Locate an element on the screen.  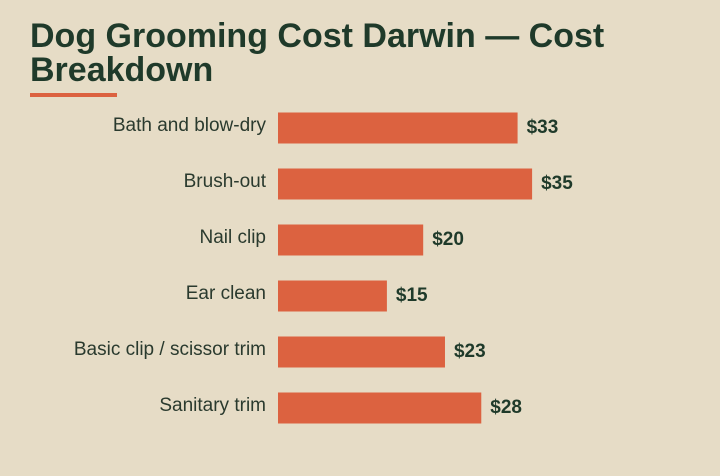
value-label: $28 is located at coordinates (506, 407).